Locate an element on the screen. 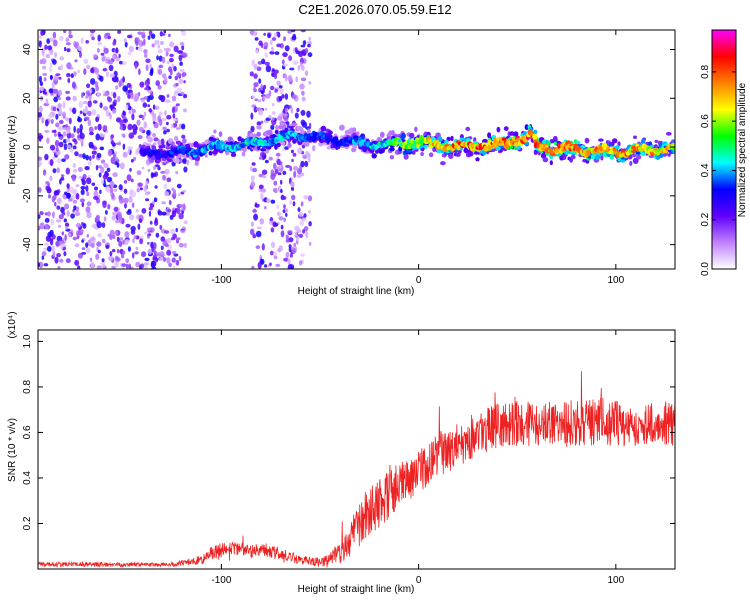  x-tick-label: 100 is located at coordinates (615, 580).